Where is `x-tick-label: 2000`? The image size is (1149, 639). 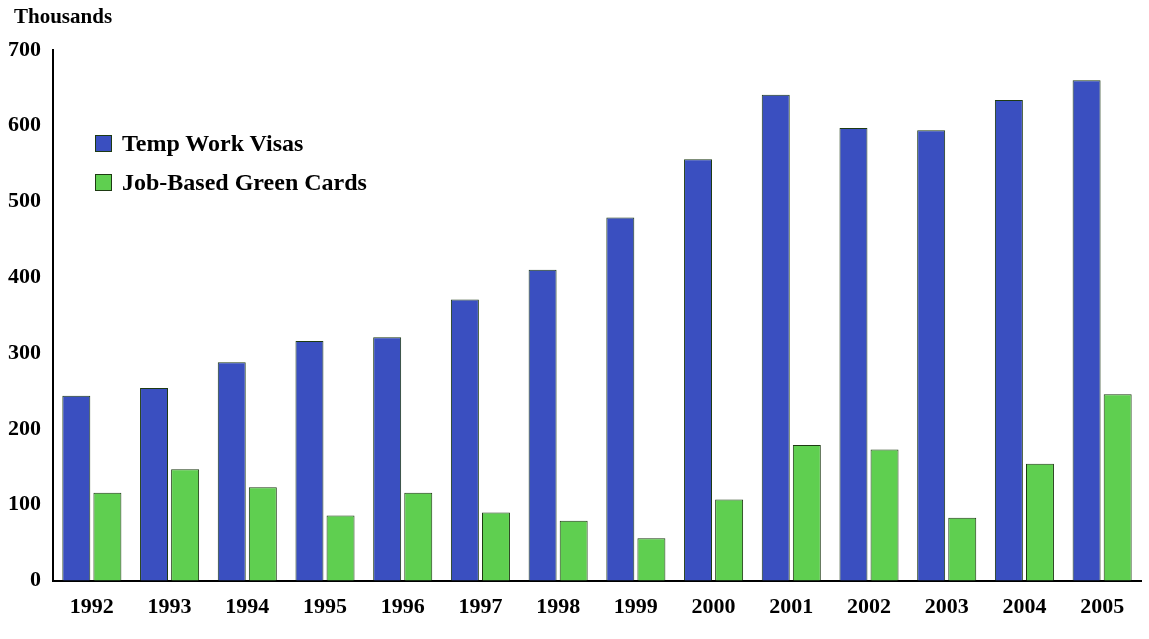 x-tick-label: 2000 is located at coordinates (713, 606).